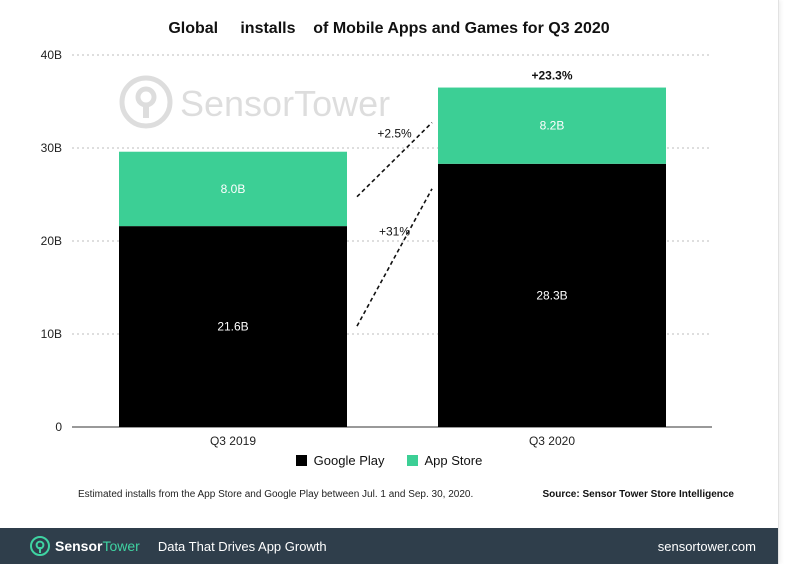  What do you see at coordinates (453, 460) in the screenshot?
I see `legend-label-app-store: App Store` at bounding box center [453, 460].